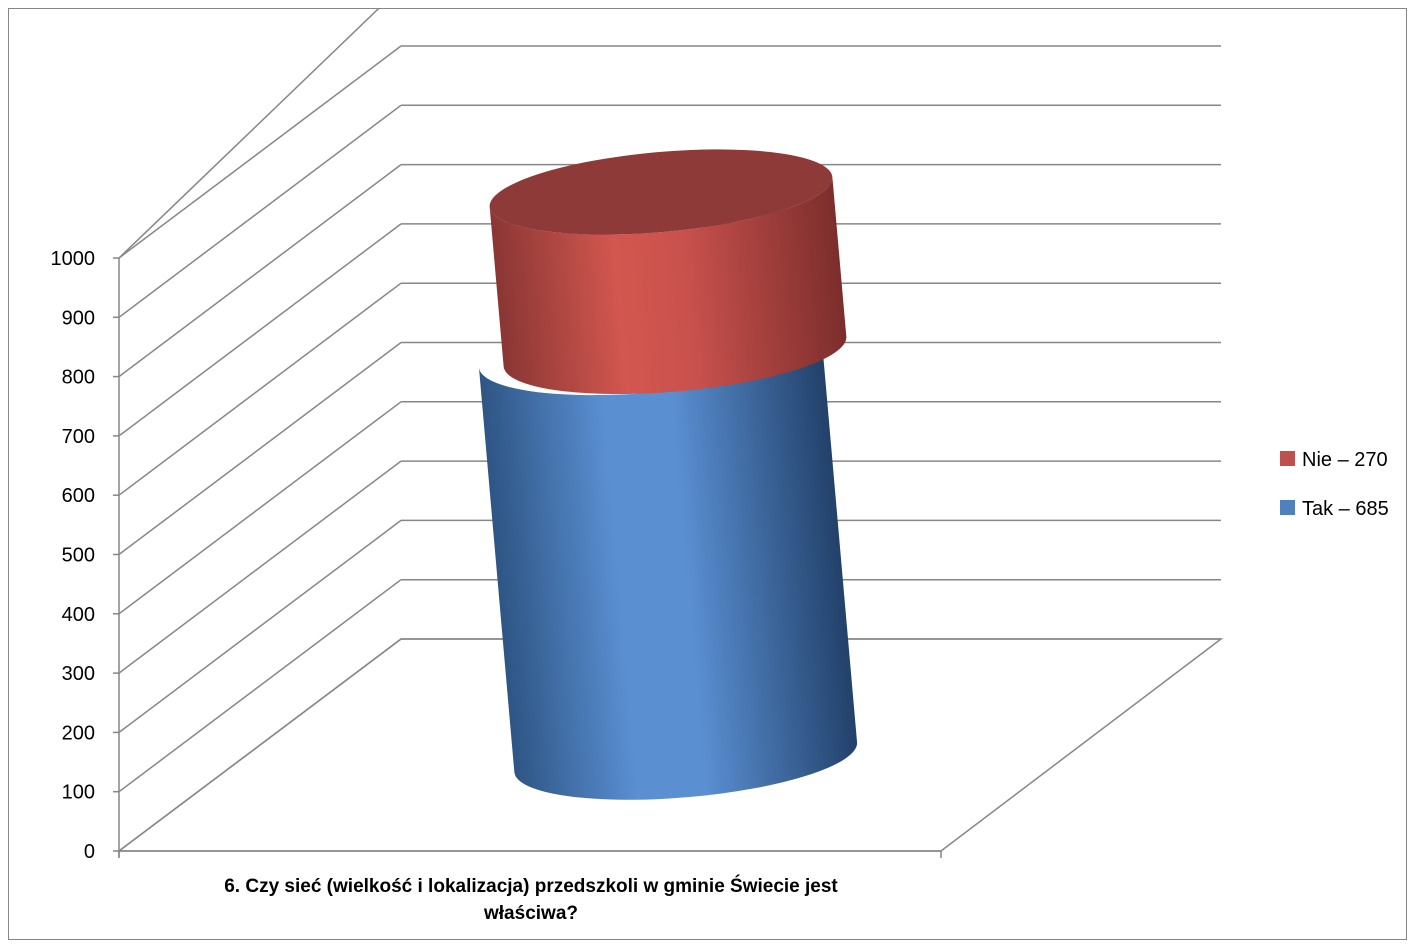 The height and width of the screenshot is (945, 1411). What do you see at coordinates (661, 192) in the screenshot?
I see `cylinder-top` at bounding box center [661, 192].